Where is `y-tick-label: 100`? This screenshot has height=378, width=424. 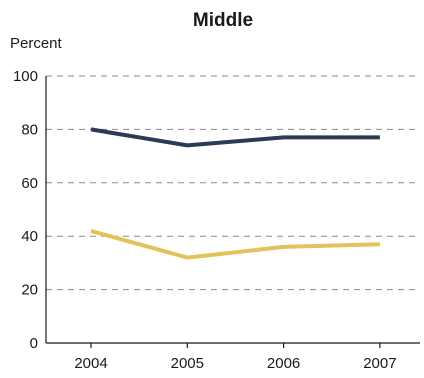 y-tick-label: 100 is located at coordinates (25, 76).